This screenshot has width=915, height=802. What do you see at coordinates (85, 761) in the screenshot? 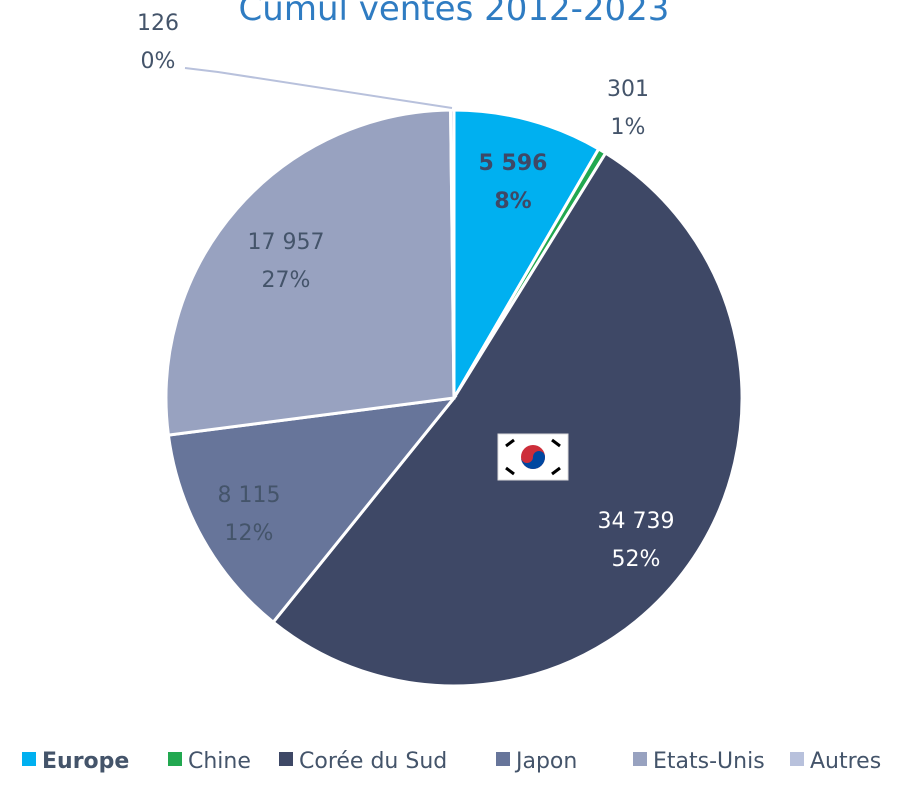
I see `legend-label: Europe` at bounding box center [85, 761].